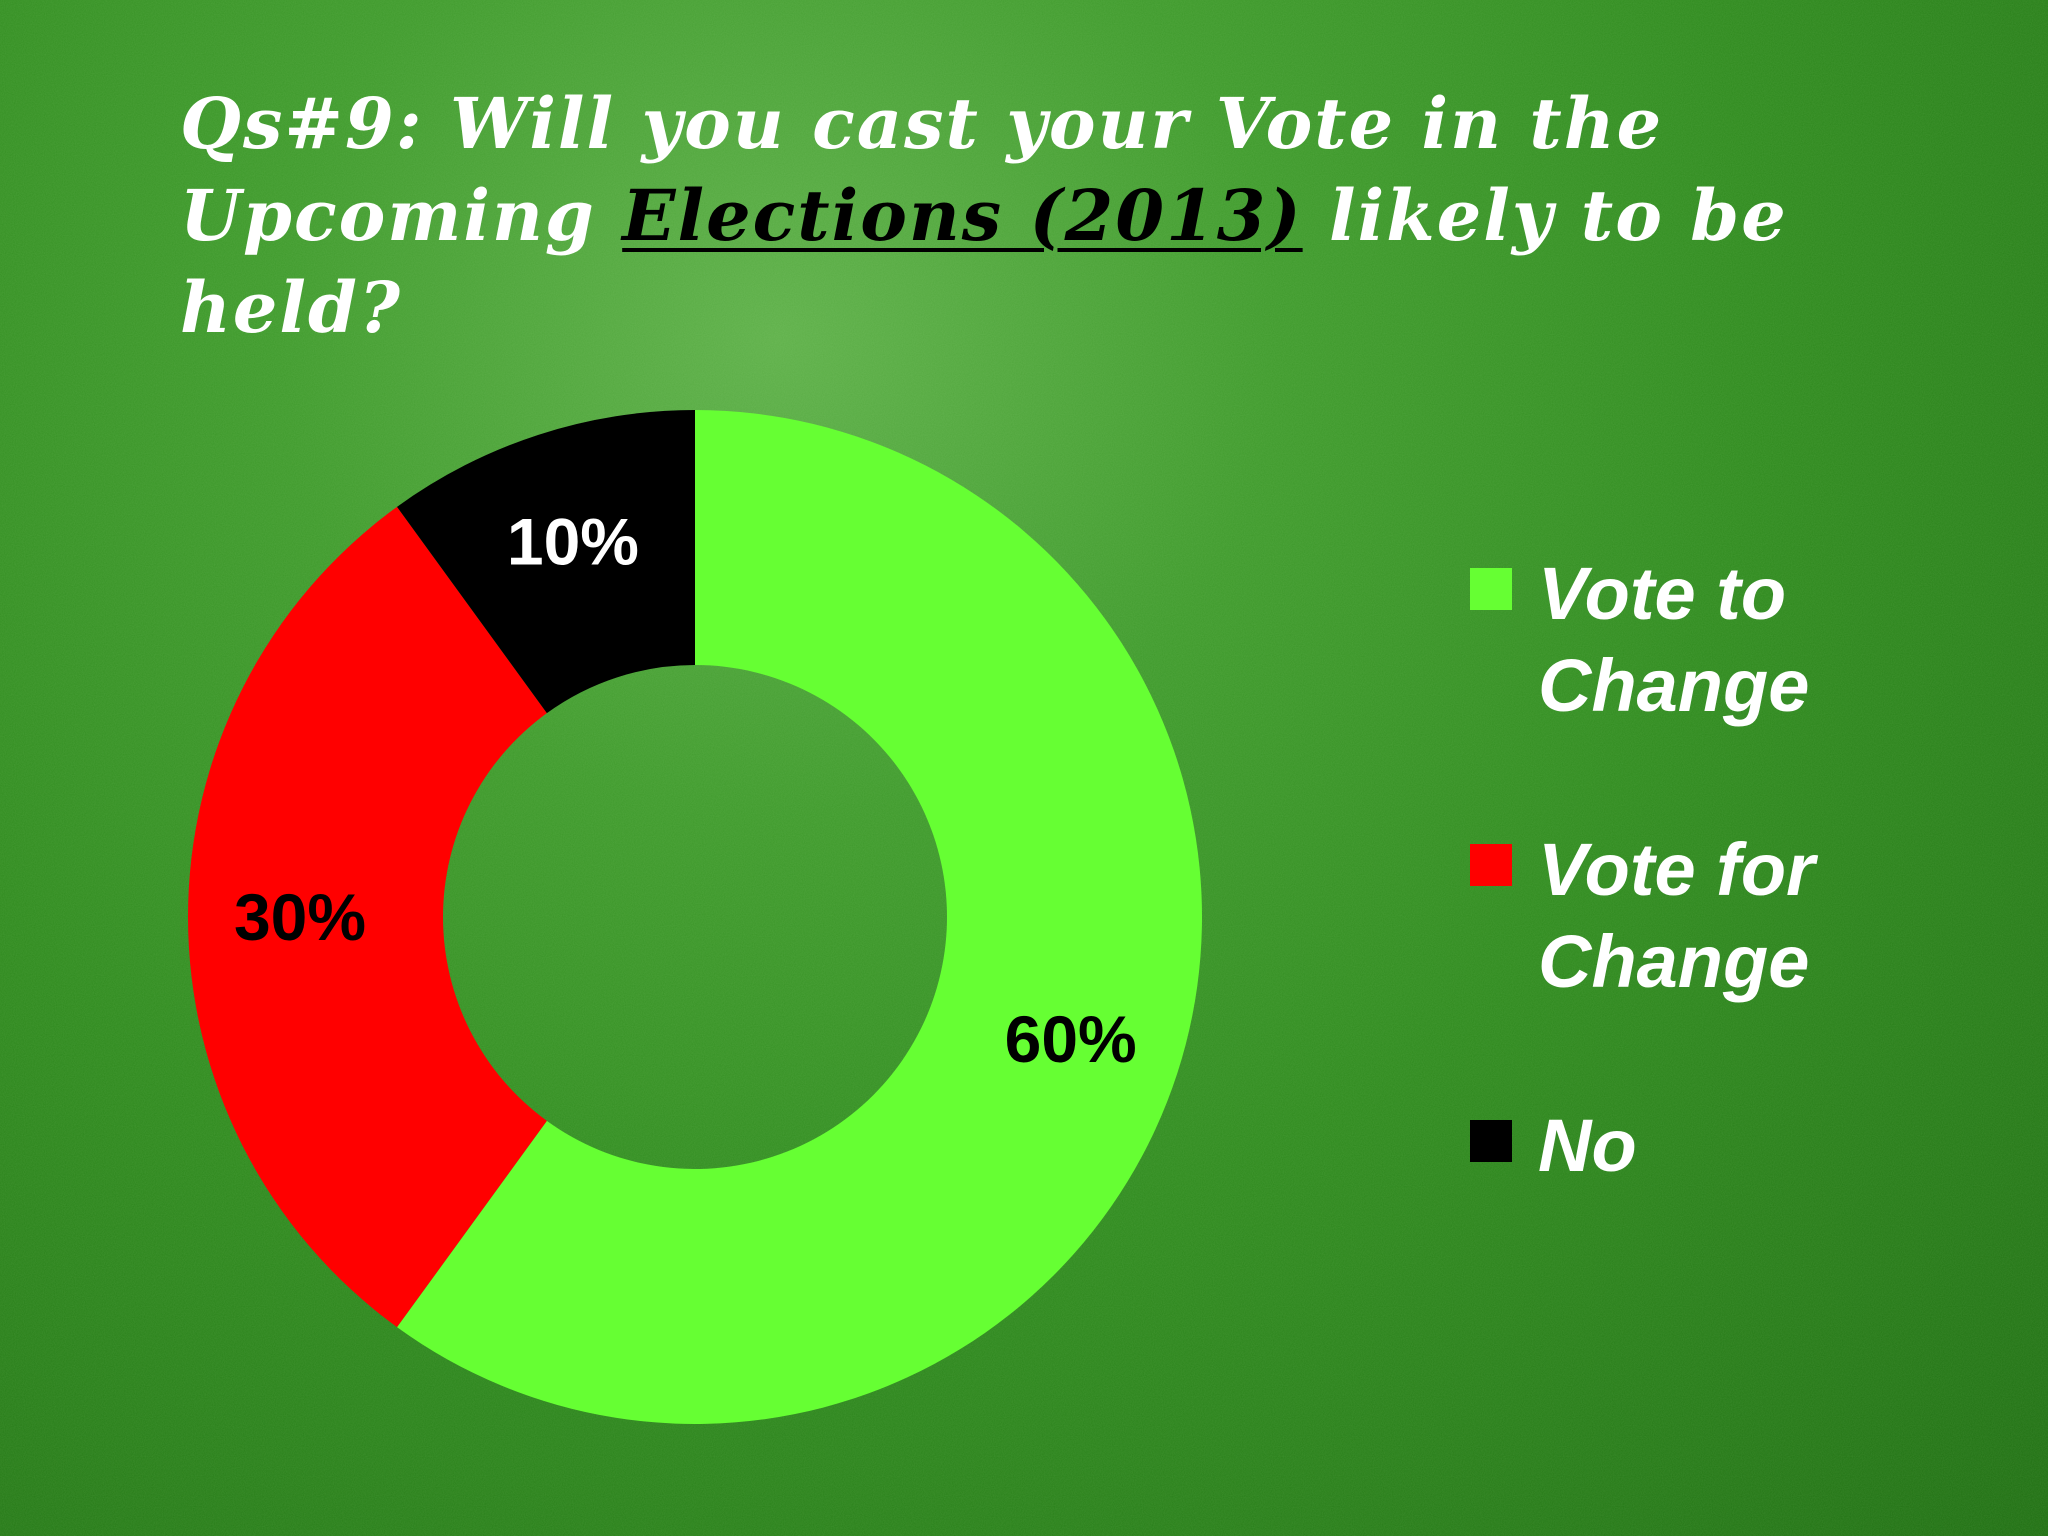  I want to click on chart-legend: Vote to Change Vote for Change No, so click(1730, 870).